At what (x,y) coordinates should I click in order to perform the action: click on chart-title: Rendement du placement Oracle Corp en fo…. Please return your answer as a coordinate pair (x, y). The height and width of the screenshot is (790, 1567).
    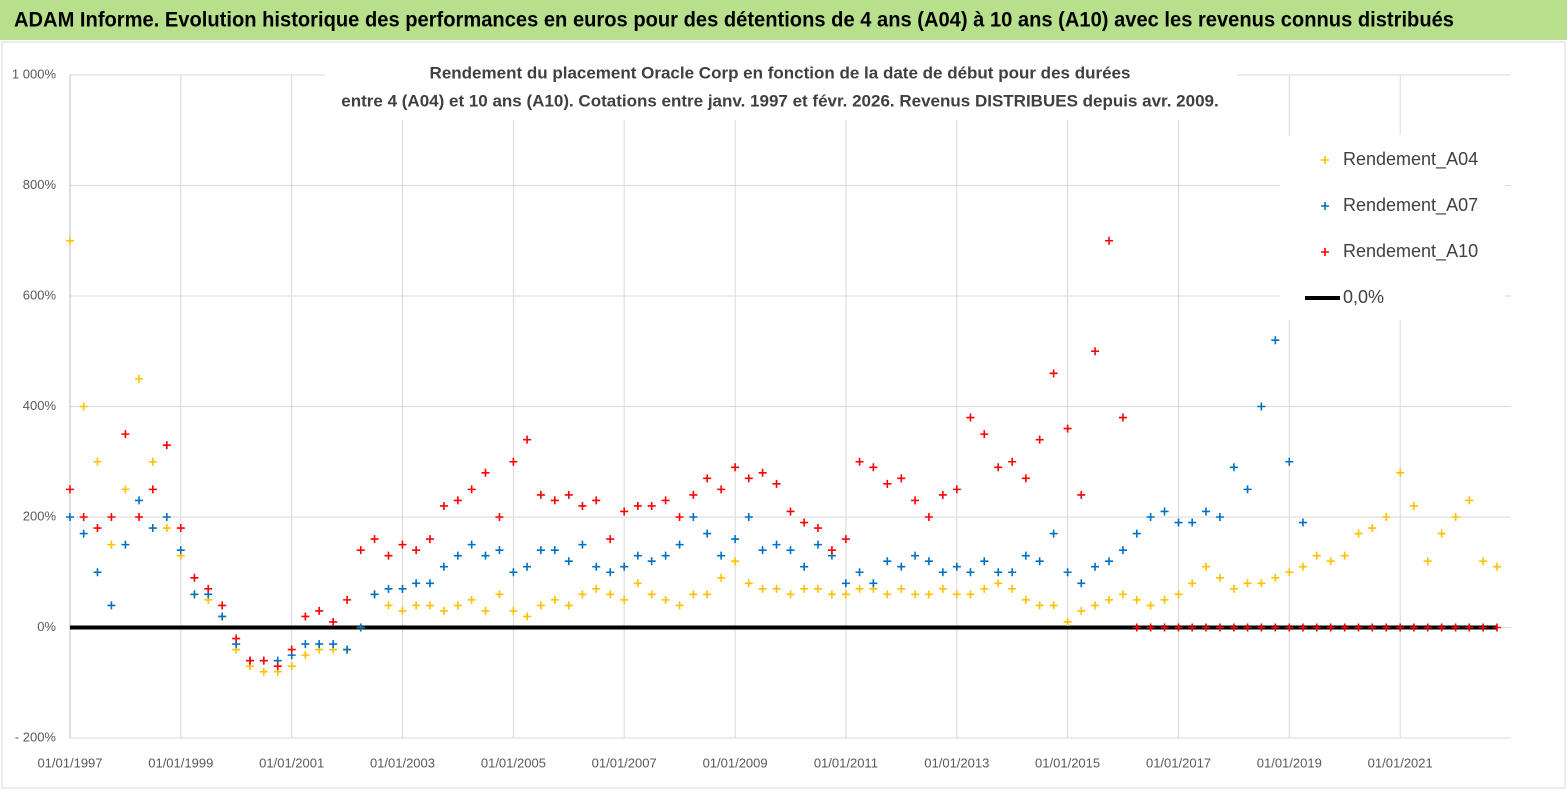
    Looking at the image, I should click on (780, 72).